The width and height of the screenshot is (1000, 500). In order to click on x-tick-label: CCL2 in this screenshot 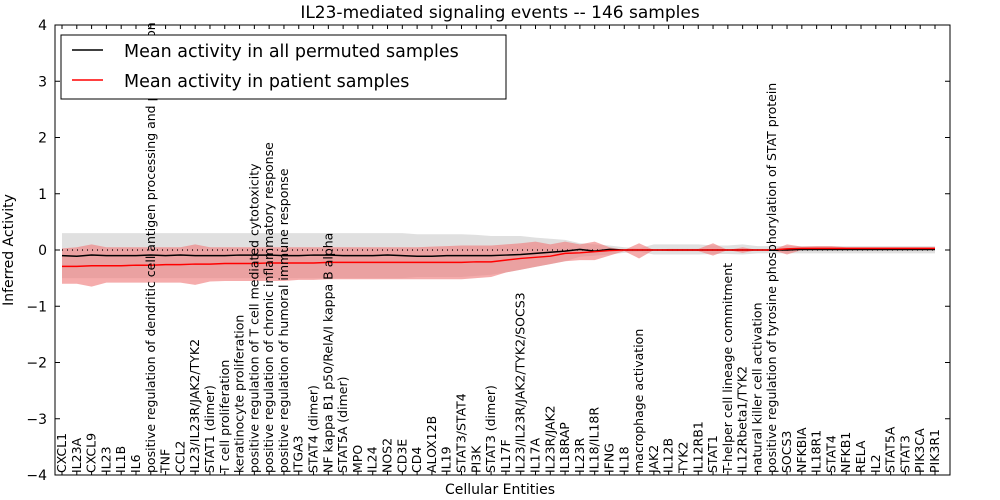, I will do `click(179, 457)`.